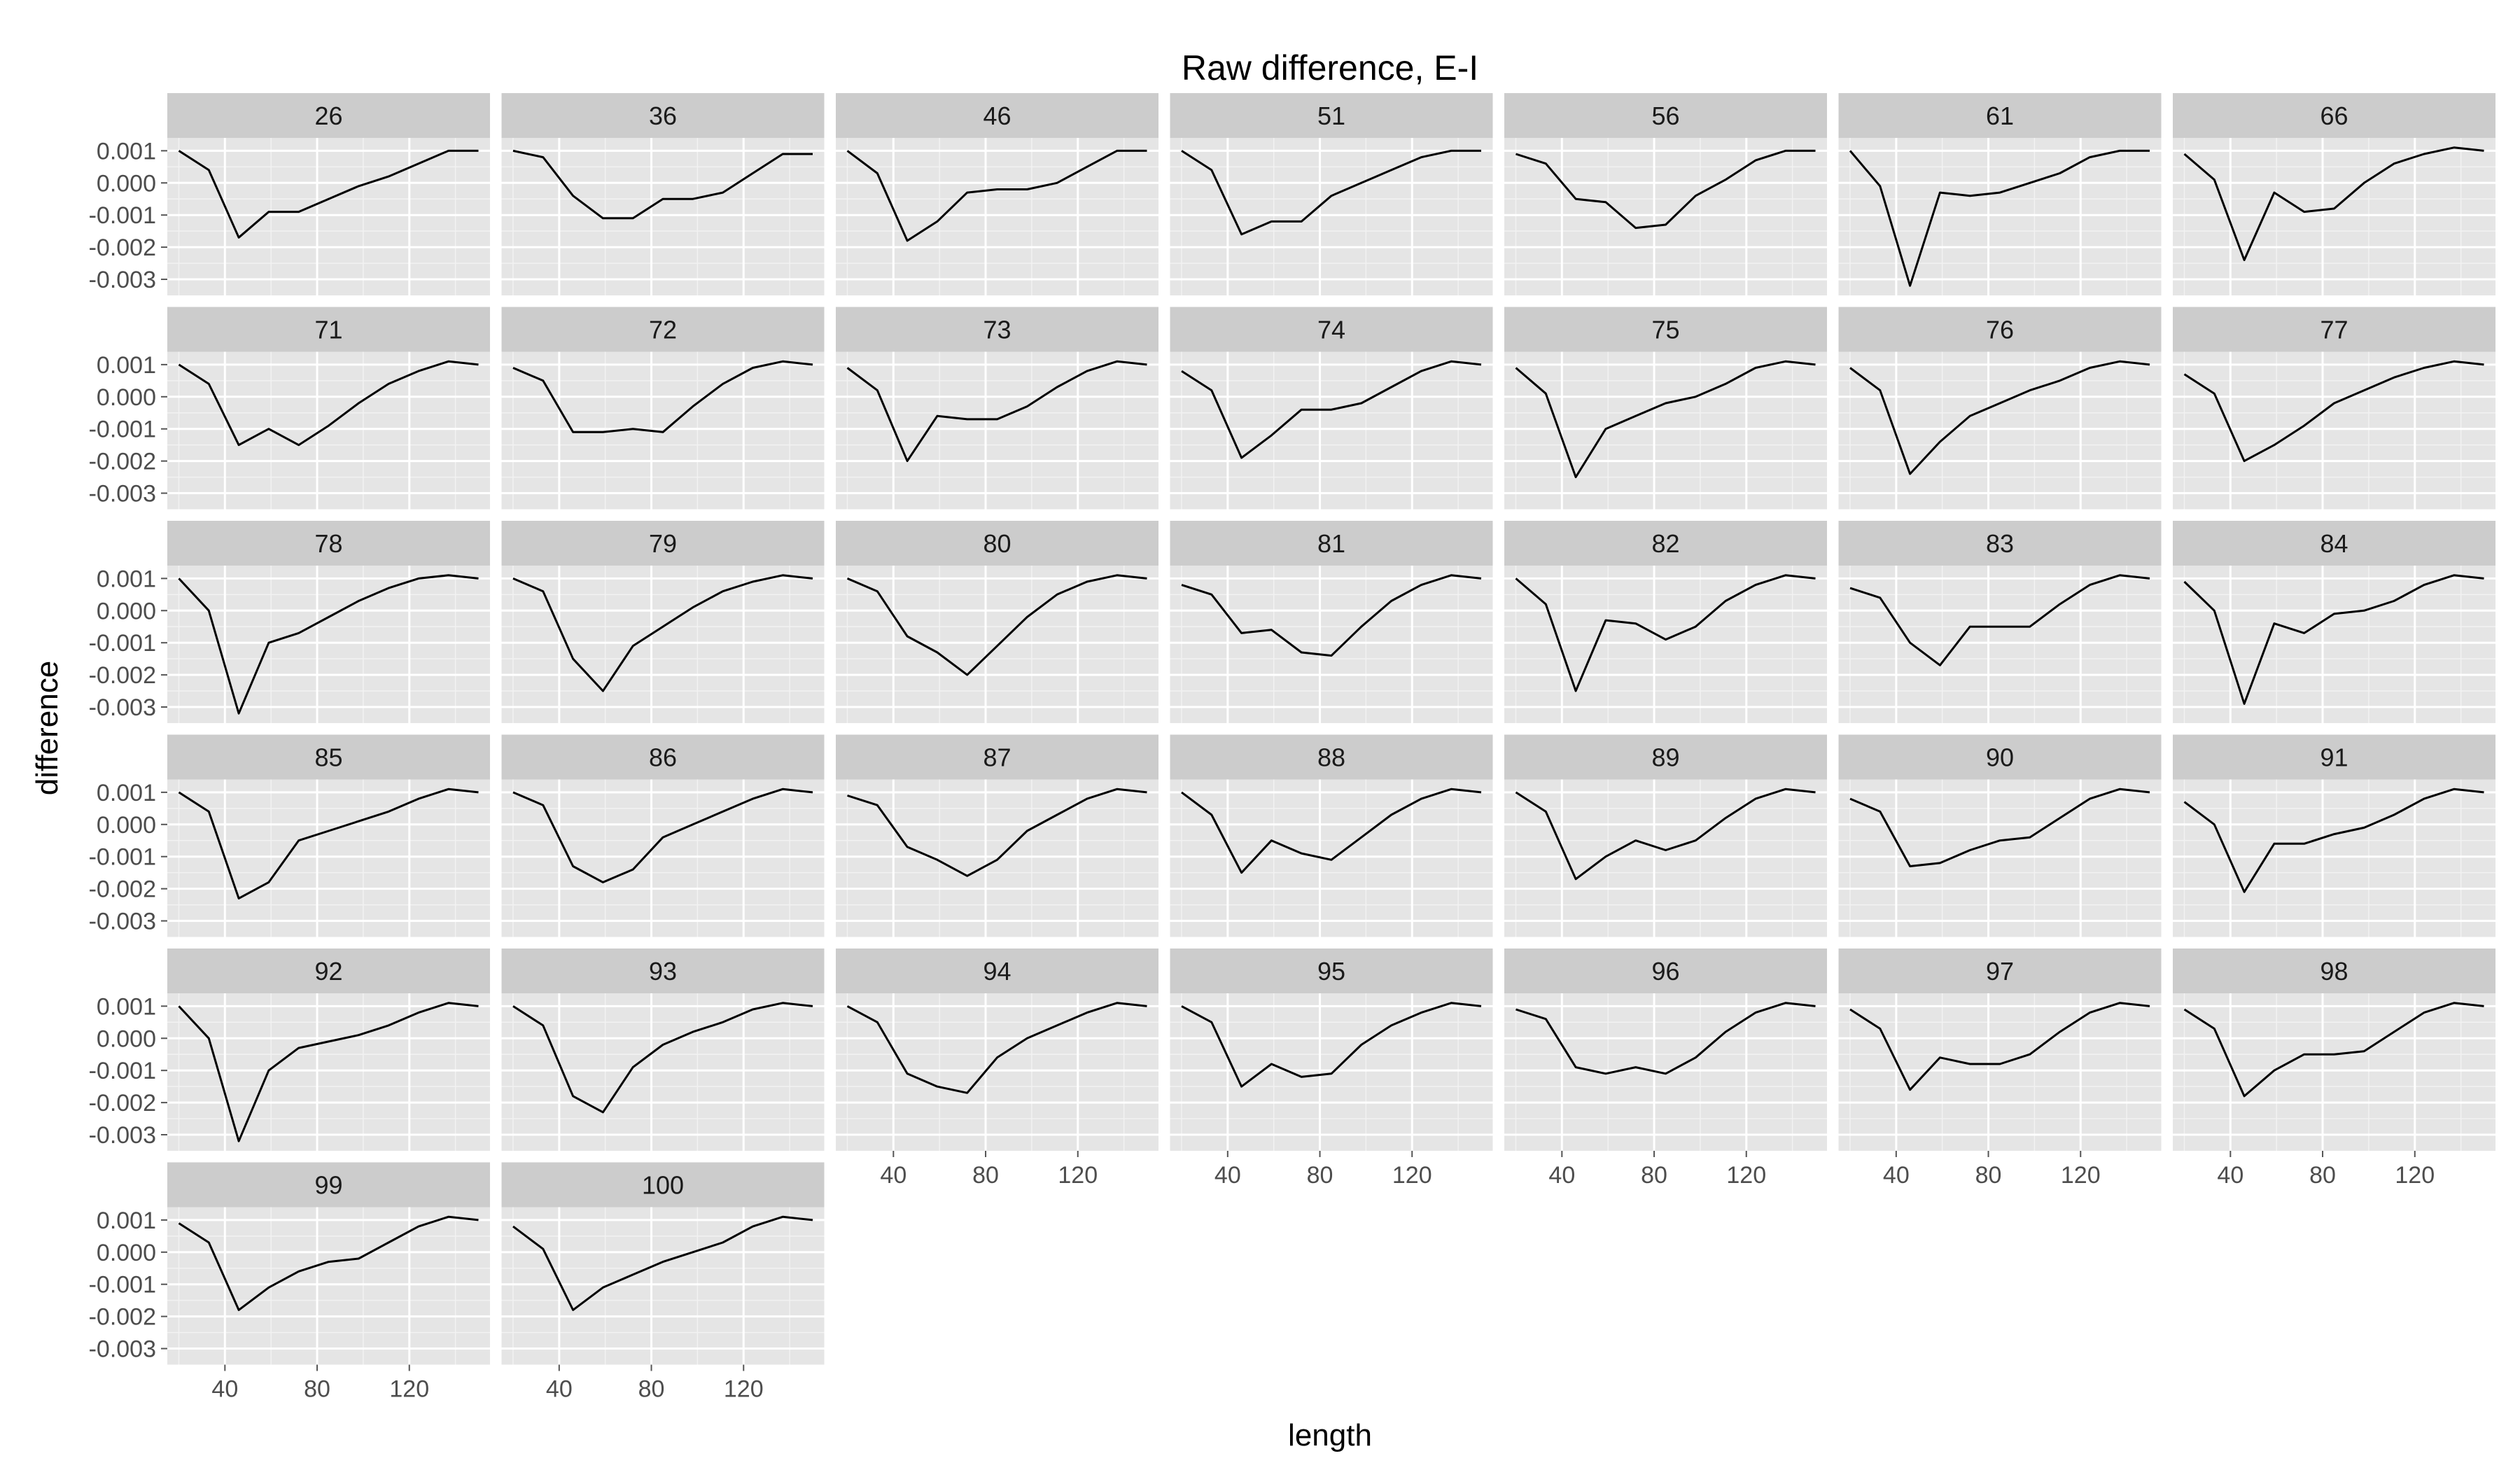  I want to click on facet-panel-83: 83, so click(2000, 622).